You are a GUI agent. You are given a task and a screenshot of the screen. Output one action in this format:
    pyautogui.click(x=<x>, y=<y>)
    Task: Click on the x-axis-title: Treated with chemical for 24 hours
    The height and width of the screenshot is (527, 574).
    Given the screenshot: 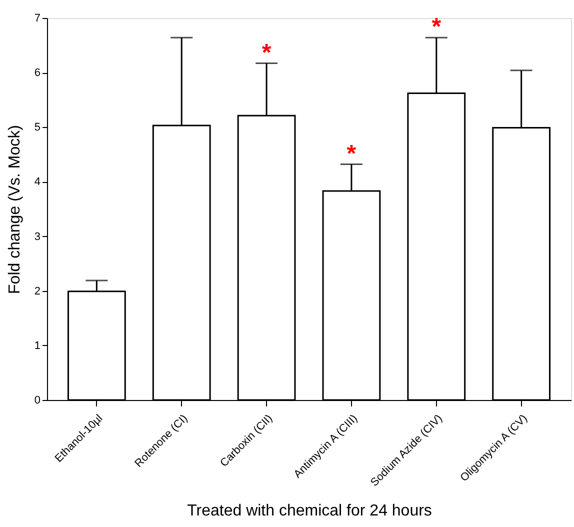 What is the action you would take?
    pyautogui.click(x=309, y=511)
    